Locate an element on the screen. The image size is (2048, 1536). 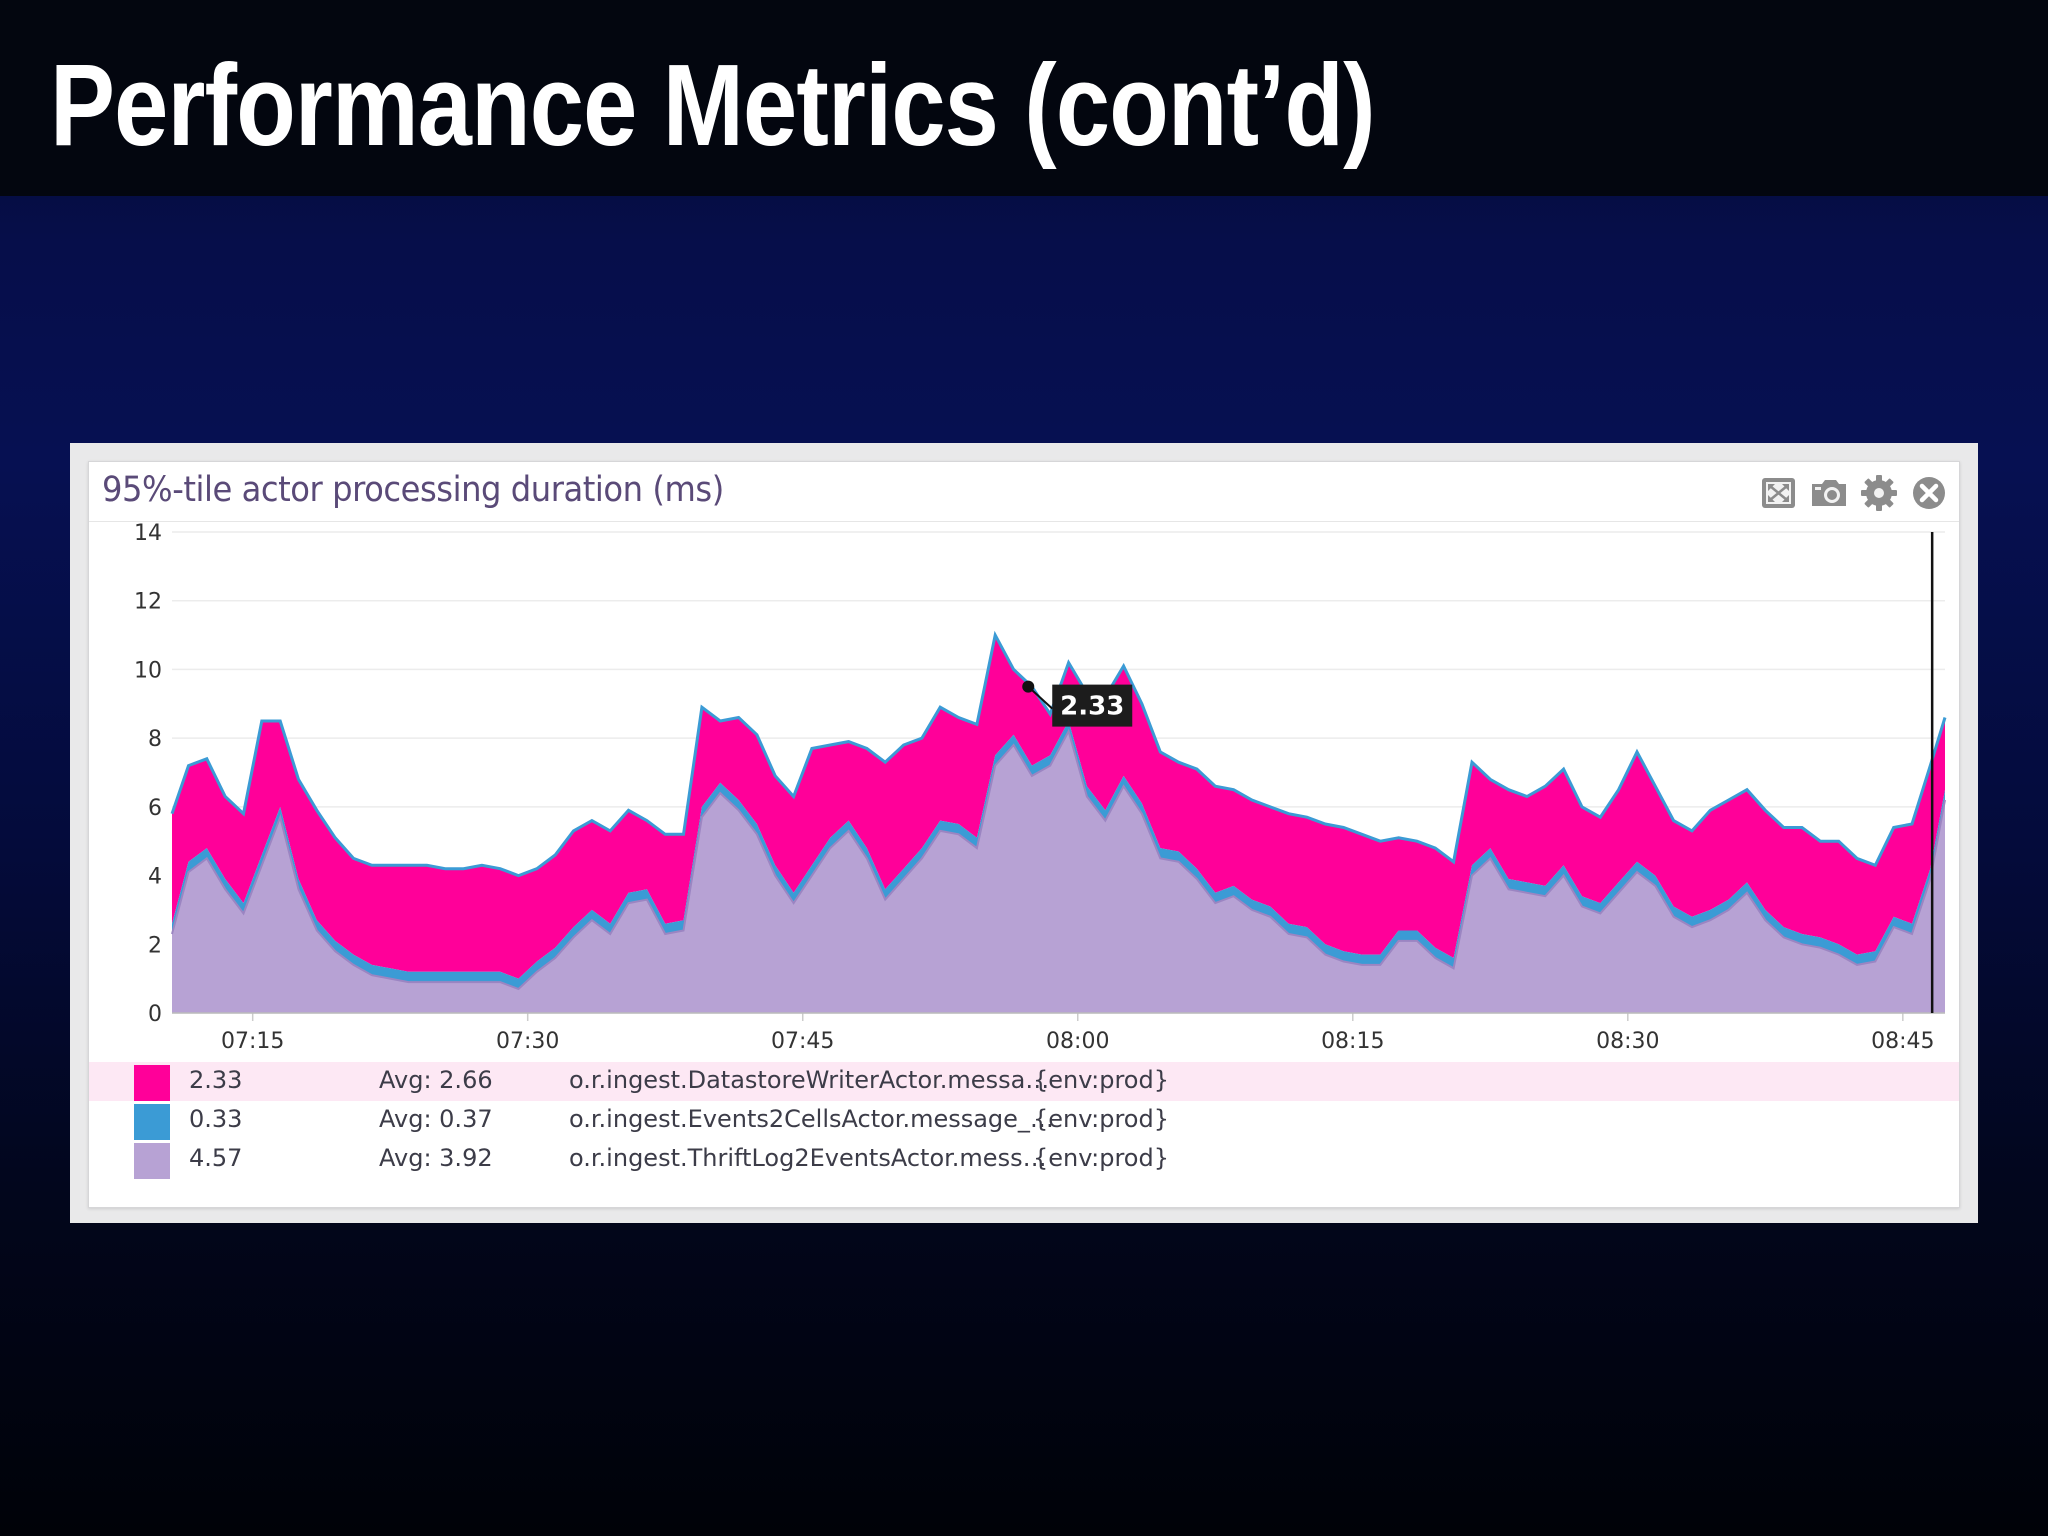
y-tick-label: 14 is located at coordinates (148, 533).